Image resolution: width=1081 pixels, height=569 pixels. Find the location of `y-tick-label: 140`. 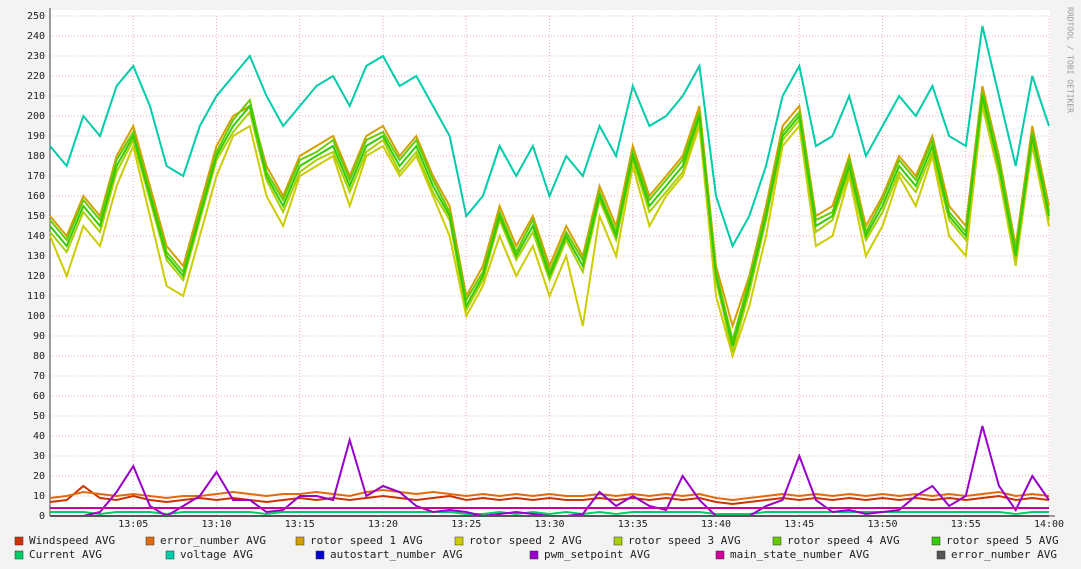

y-tick-label: 140 is located at coordinates (36, 236).